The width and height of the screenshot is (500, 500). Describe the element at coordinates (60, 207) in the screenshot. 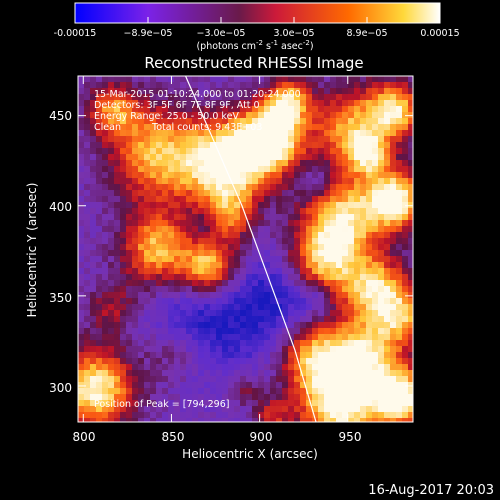

I see `y-tick-label: 400` at that location.